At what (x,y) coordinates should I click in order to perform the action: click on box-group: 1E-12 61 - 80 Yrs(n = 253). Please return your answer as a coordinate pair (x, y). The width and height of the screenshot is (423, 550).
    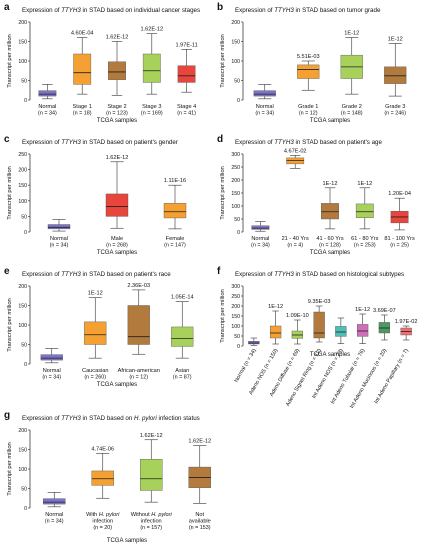
    Looking at the image, I should click on (364, 215).